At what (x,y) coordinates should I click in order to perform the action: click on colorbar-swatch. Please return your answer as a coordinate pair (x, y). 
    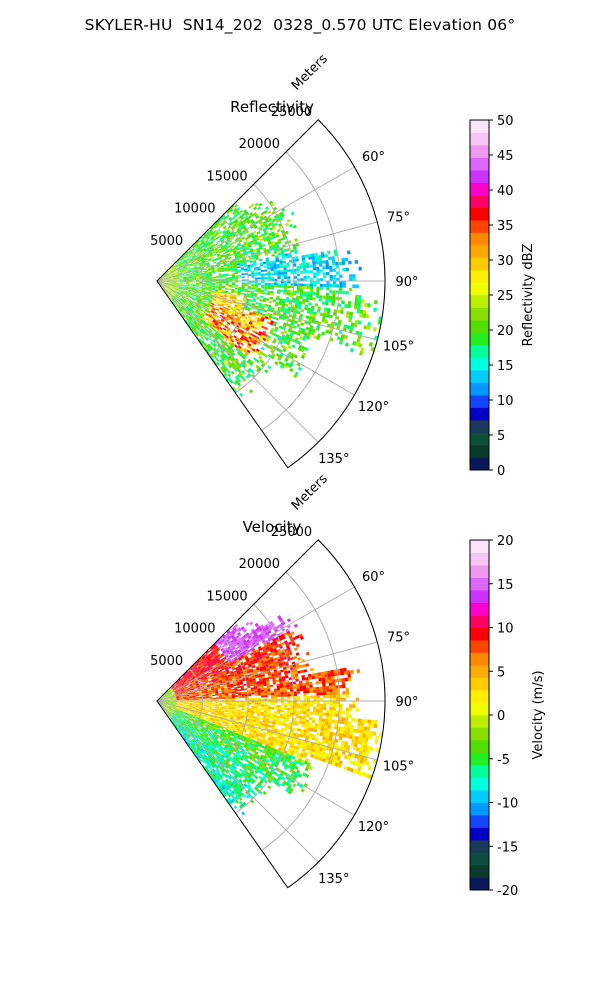
    Looking at the image, I should click on (479, 214).